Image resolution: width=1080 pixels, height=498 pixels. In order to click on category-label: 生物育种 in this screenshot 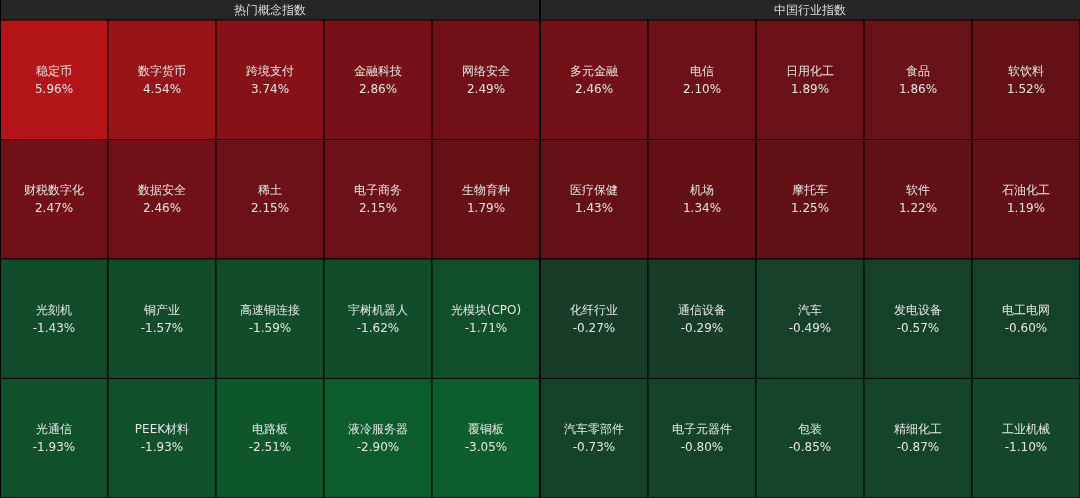, I will do `click(486, 190)`.